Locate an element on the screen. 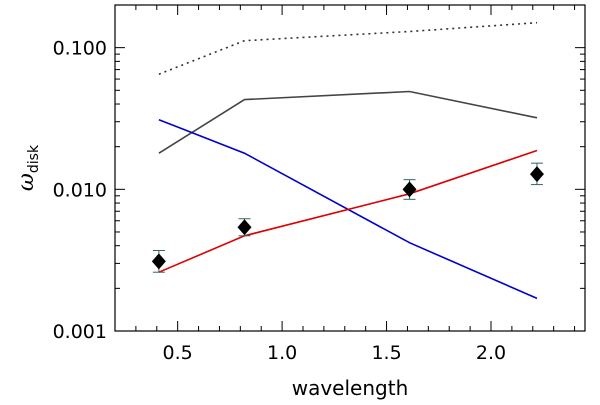 The height and width of the screenshot is (405, 600). x-axis-title: wavelength is located at coordinates (350, 388).